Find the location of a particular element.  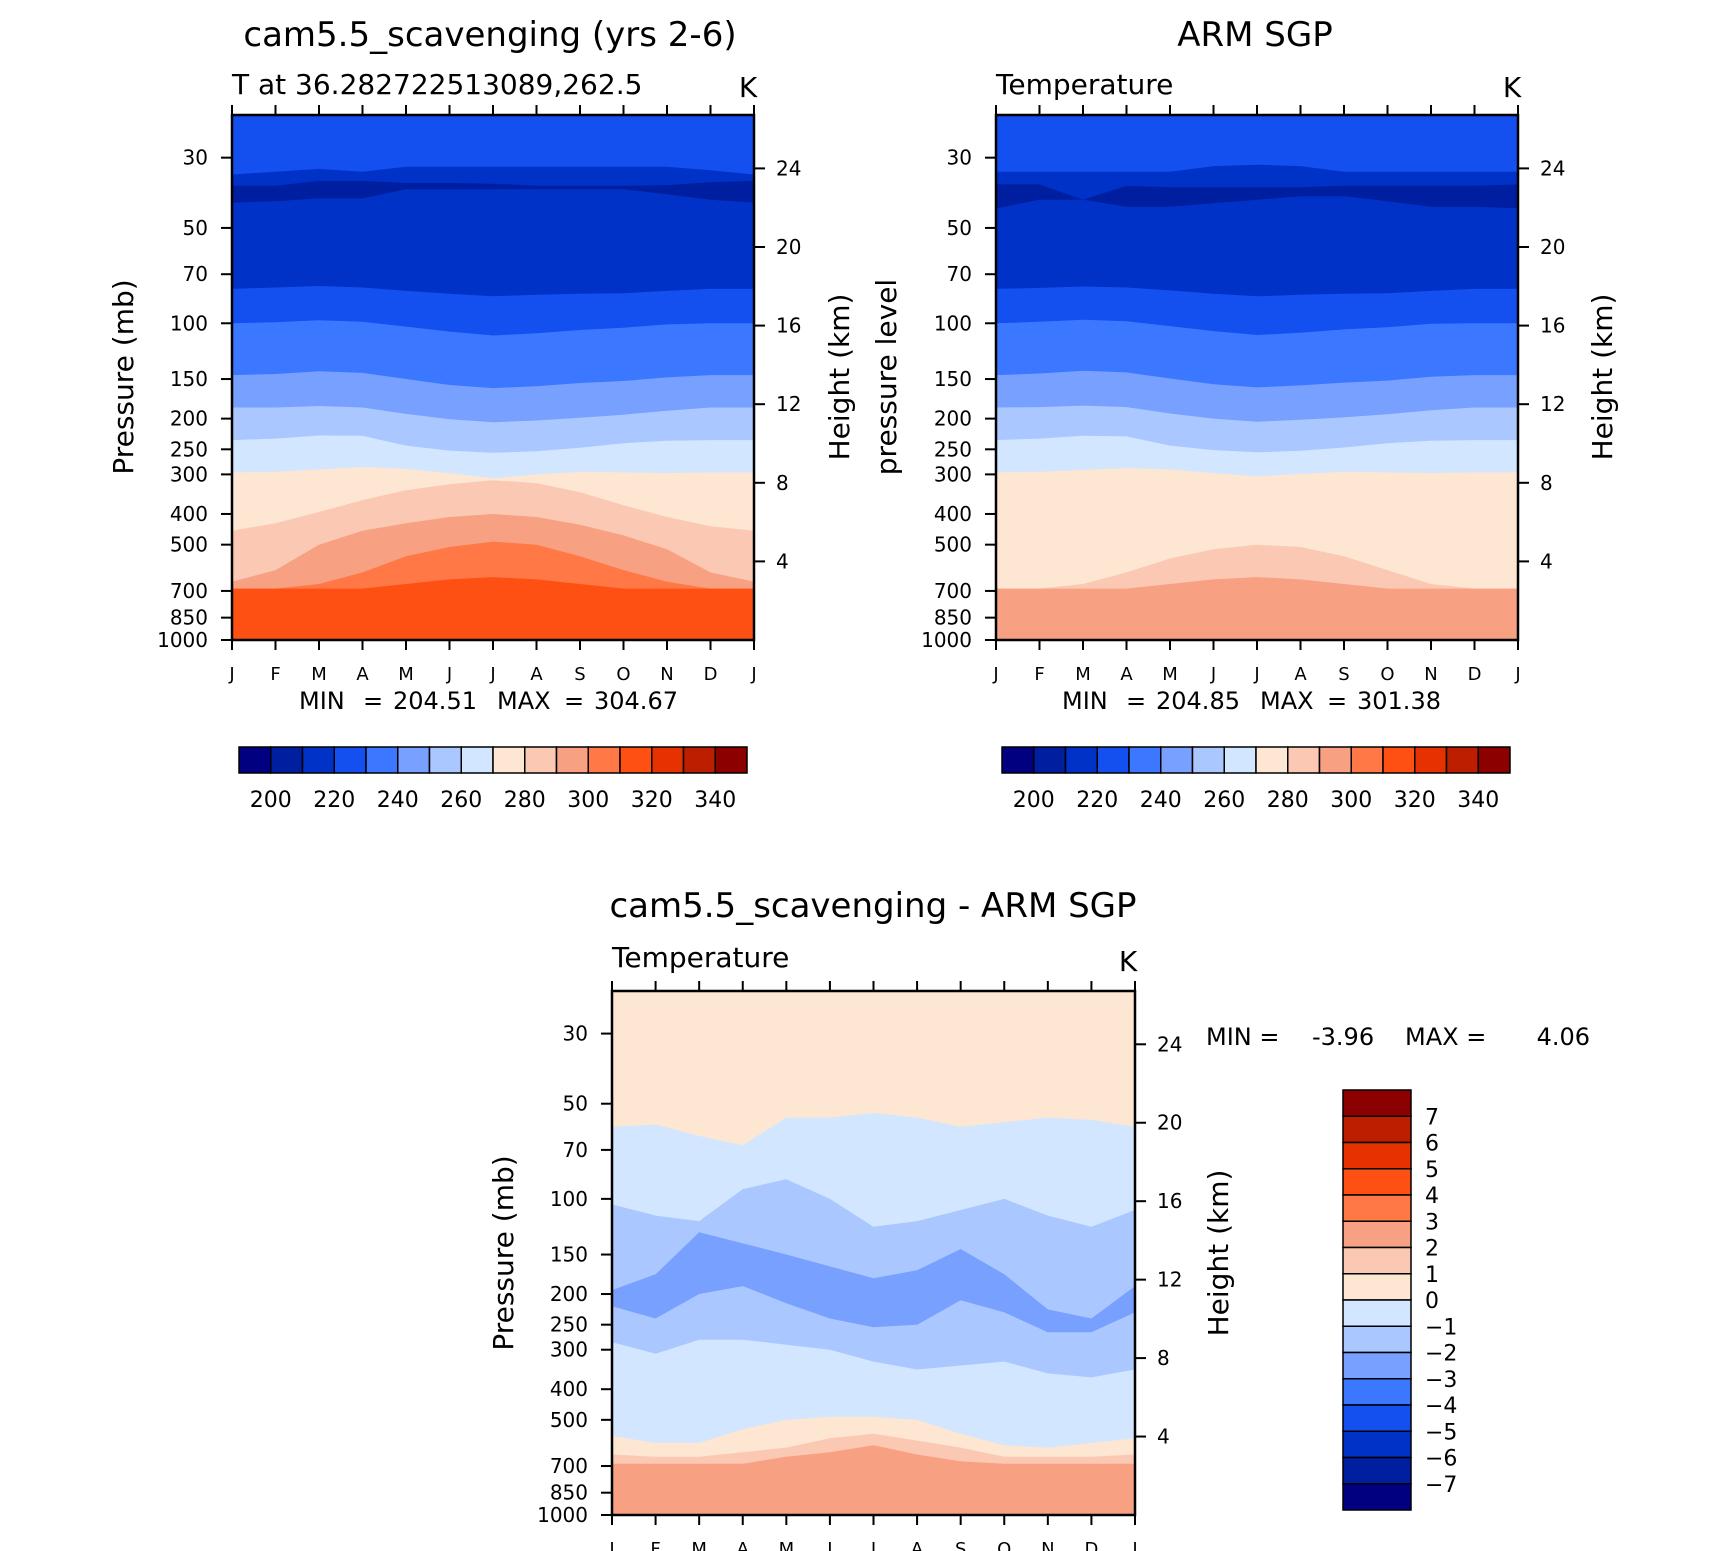

min-value: 204.85 is located at coordinates (1198, 701).